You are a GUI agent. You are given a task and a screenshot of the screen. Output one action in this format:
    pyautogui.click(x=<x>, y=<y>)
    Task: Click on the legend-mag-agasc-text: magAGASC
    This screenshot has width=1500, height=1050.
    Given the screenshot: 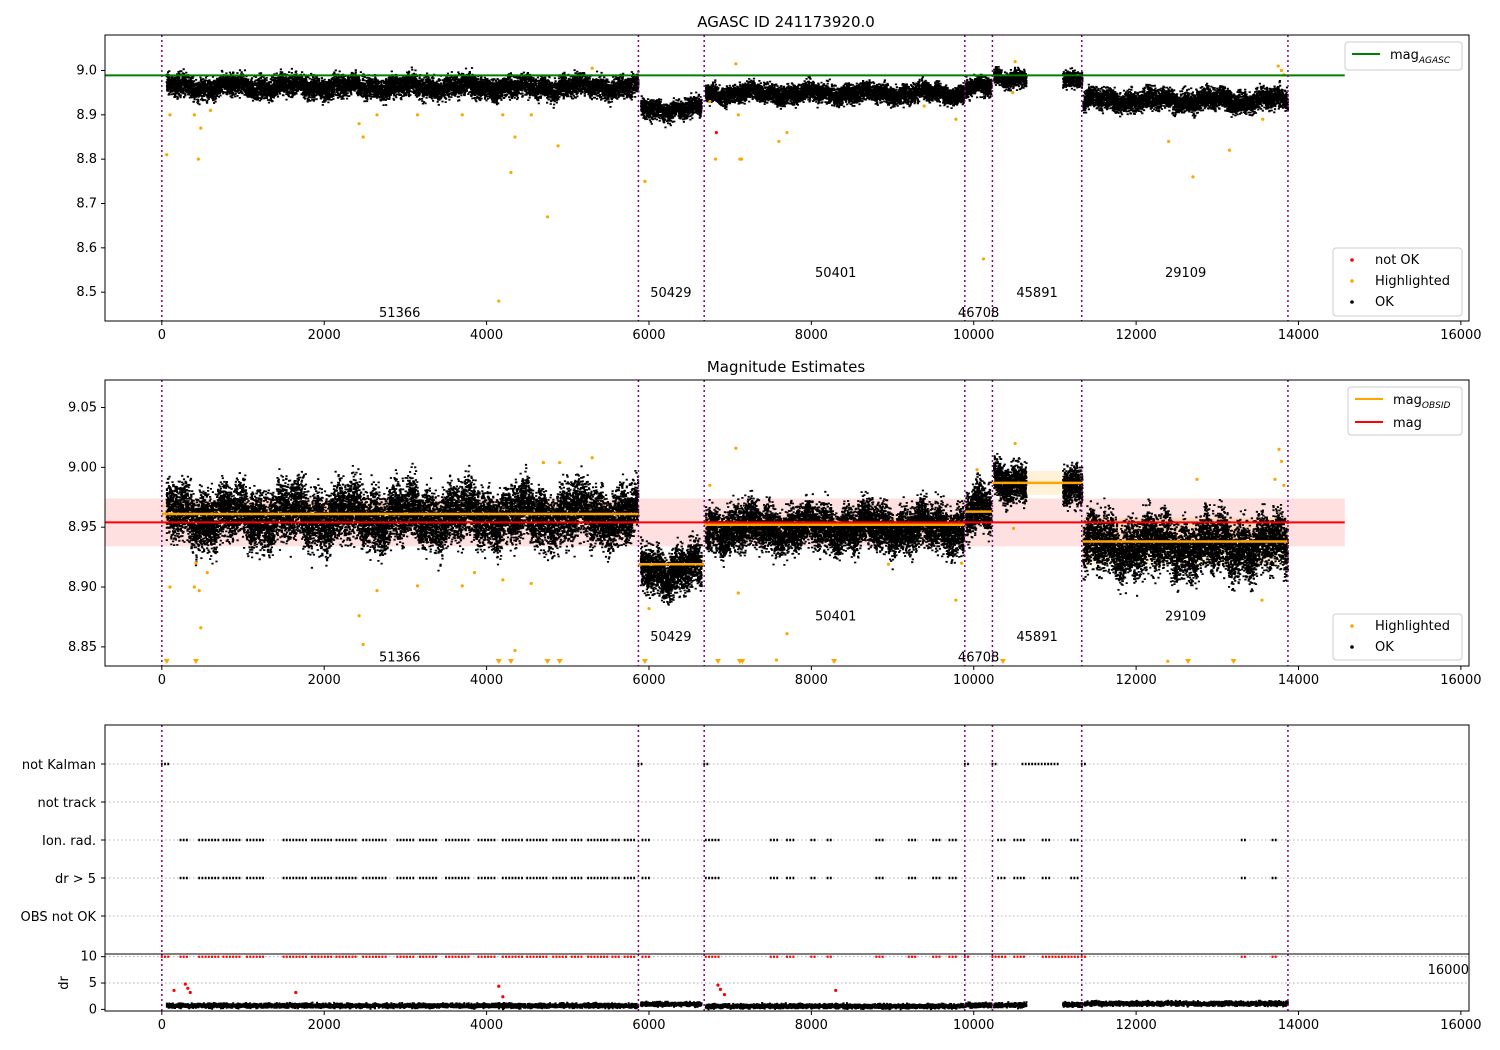 What is the action you would take?
    pyautogui.click(x=1420, y=57)
    